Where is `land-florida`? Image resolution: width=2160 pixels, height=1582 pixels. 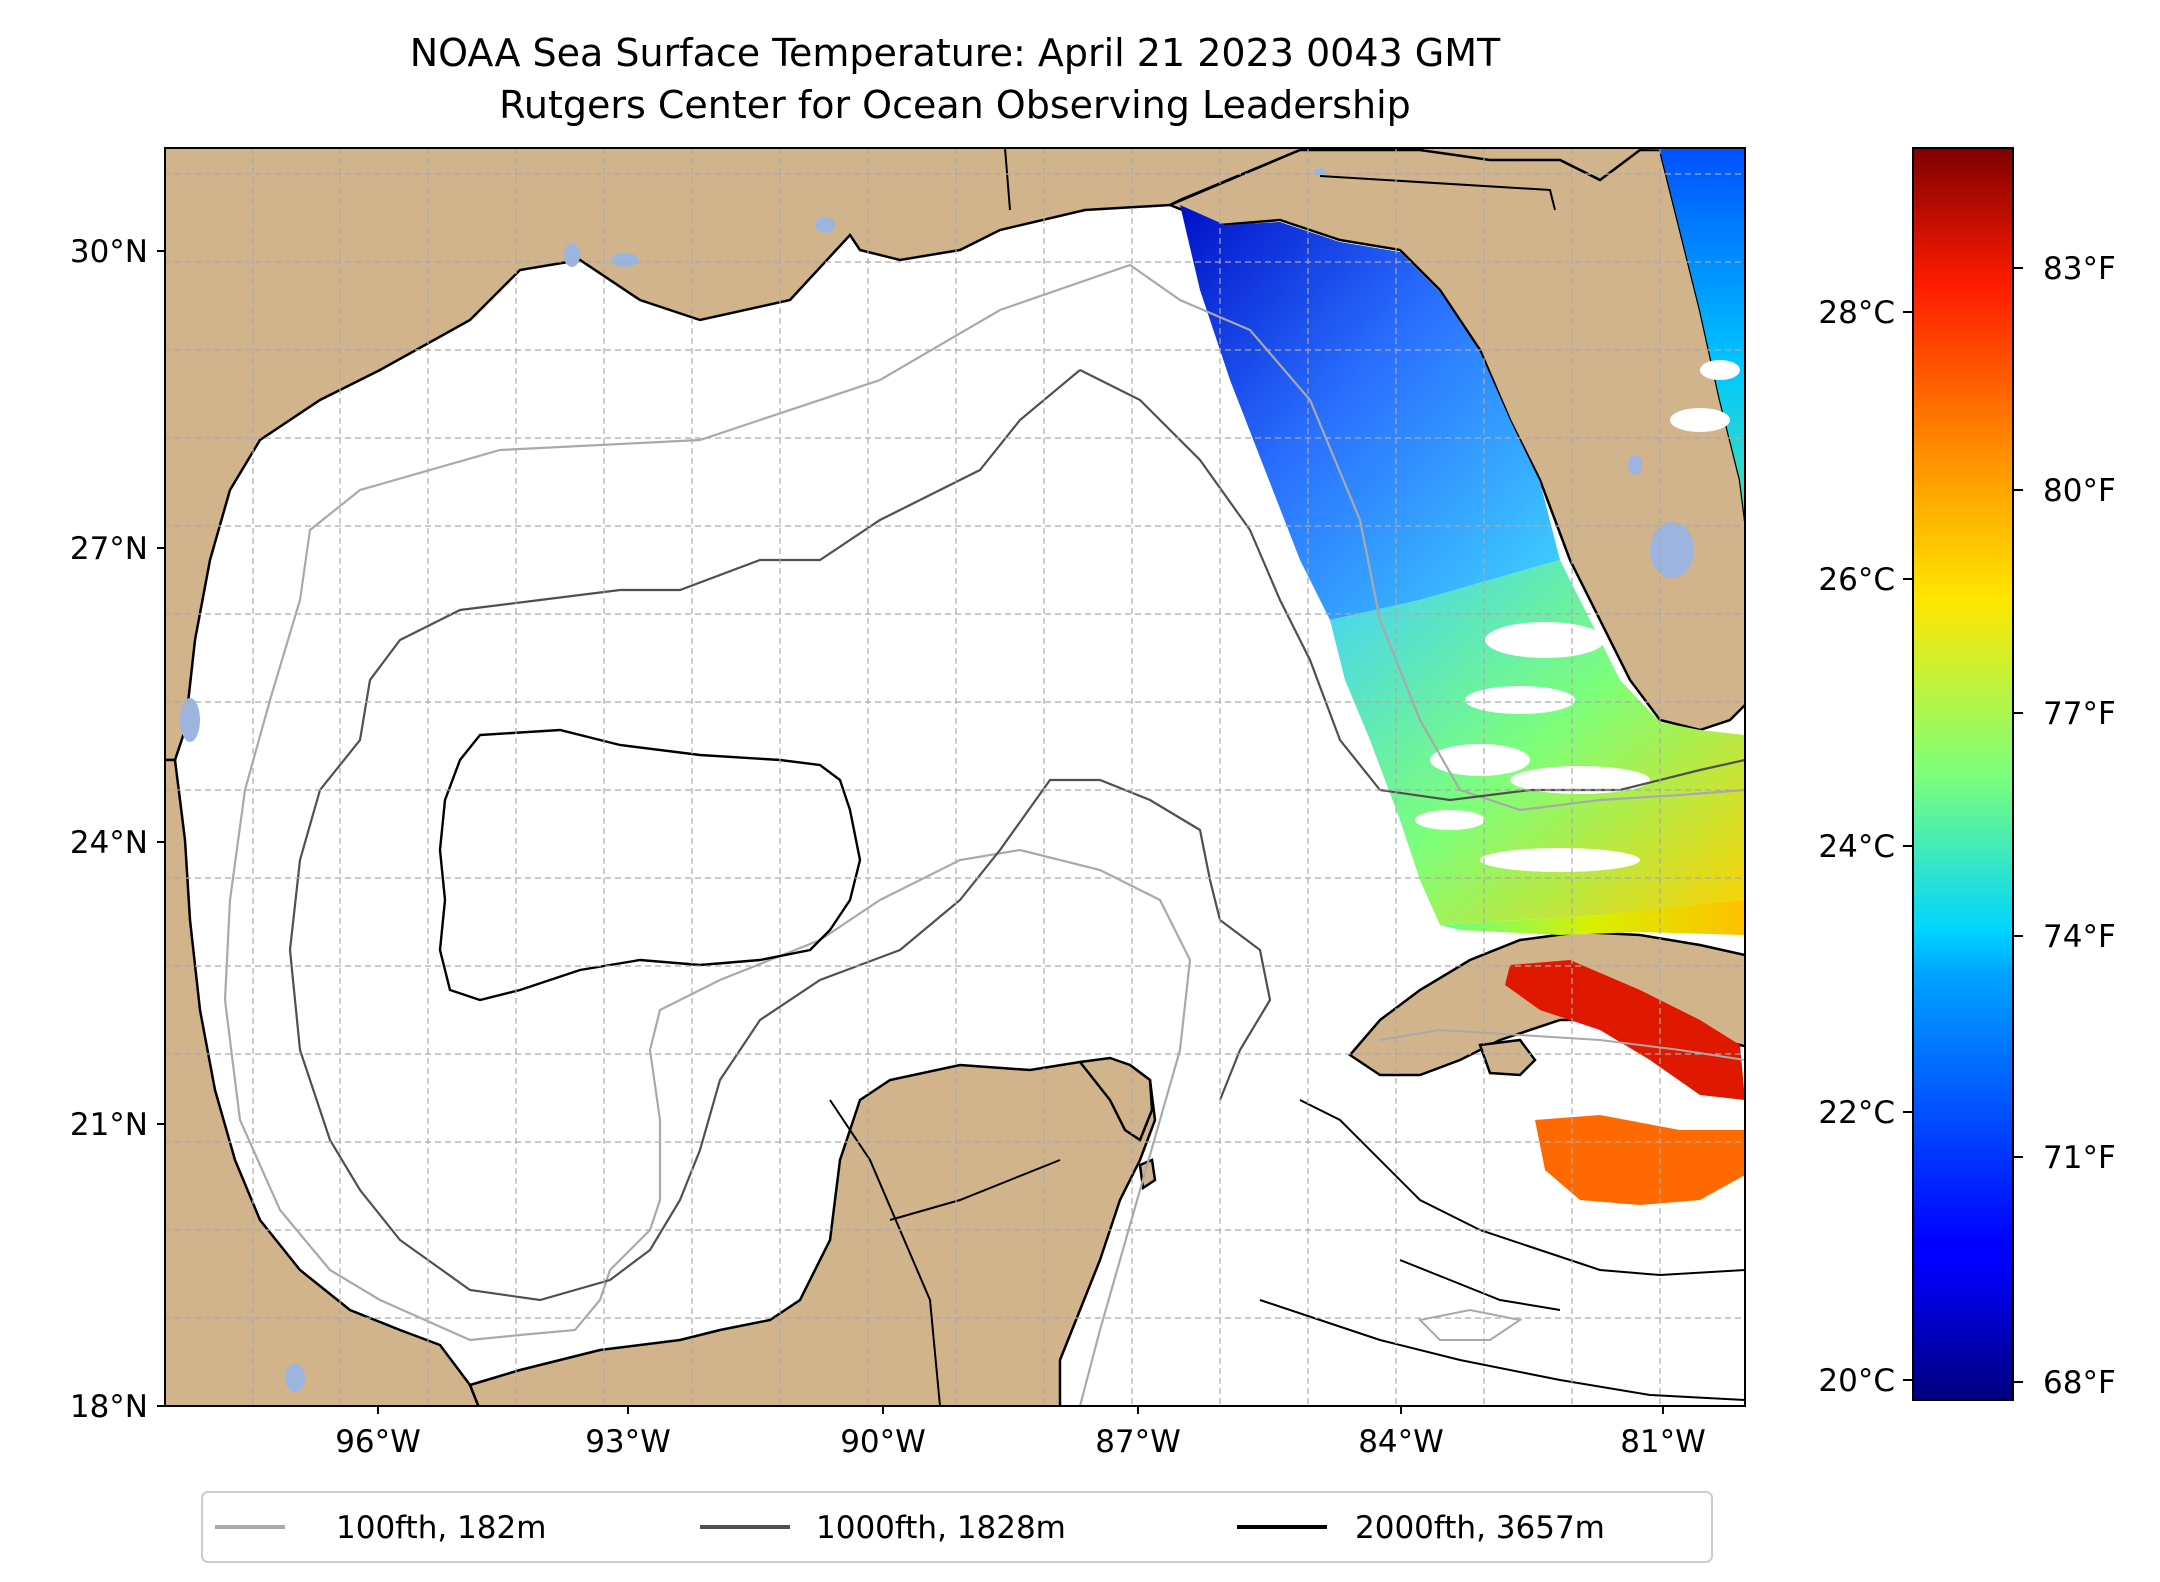 land-florida is located at coordinates (1455, 440).